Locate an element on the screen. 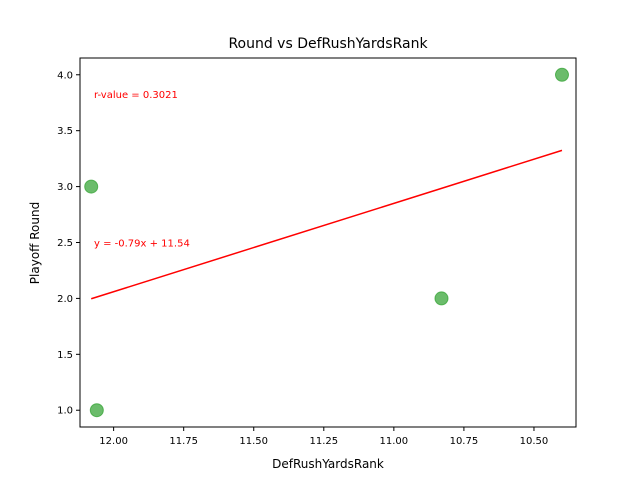 The width and height of the screenshot is (640, 480). y-tick-label: 2.5 is located at coordinates (65, 243).